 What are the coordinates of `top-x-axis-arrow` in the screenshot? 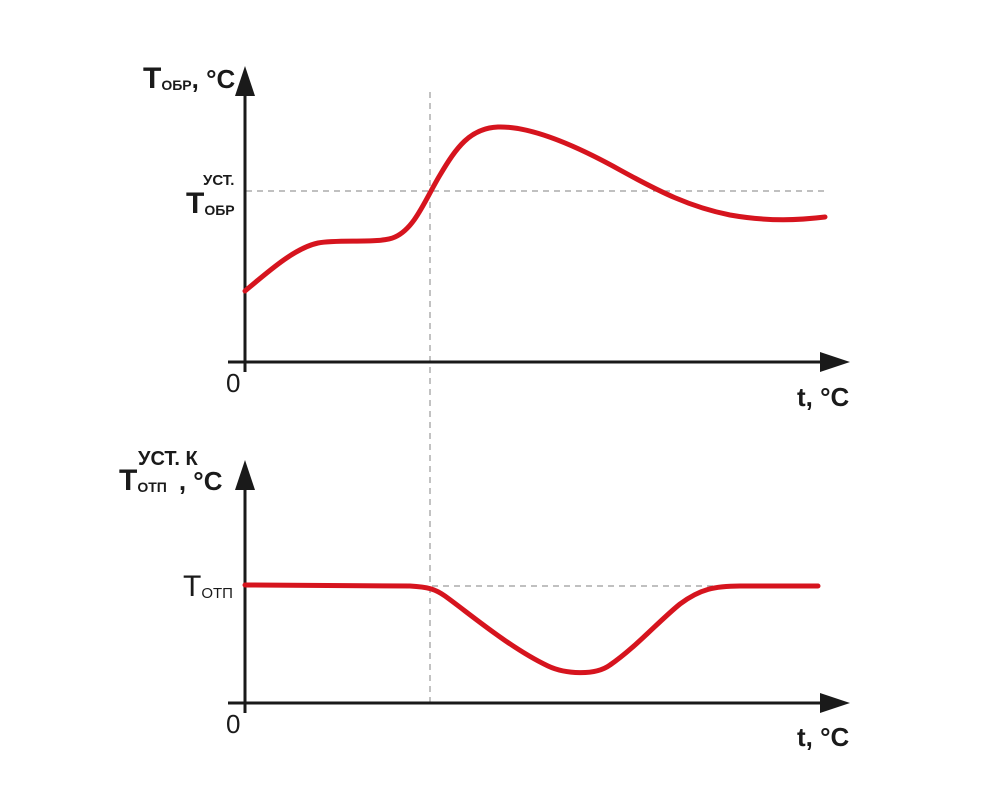 It's located at (835, 362).